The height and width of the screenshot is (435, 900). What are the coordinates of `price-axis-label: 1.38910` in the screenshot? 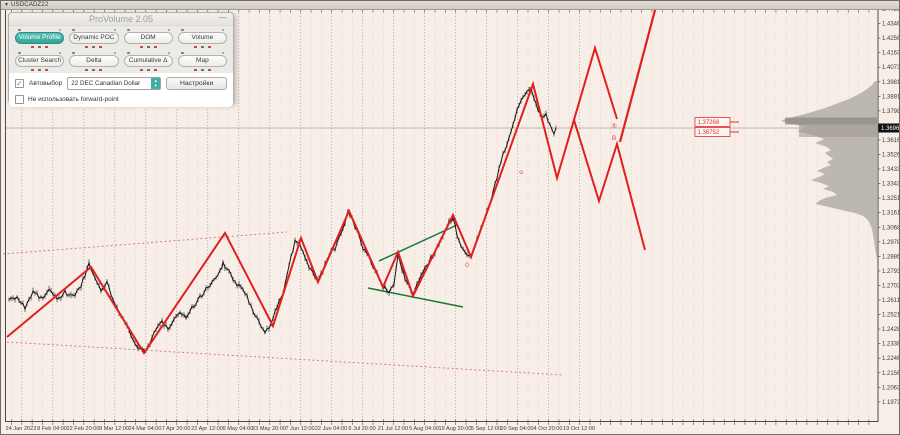 It's located at (891, 97).